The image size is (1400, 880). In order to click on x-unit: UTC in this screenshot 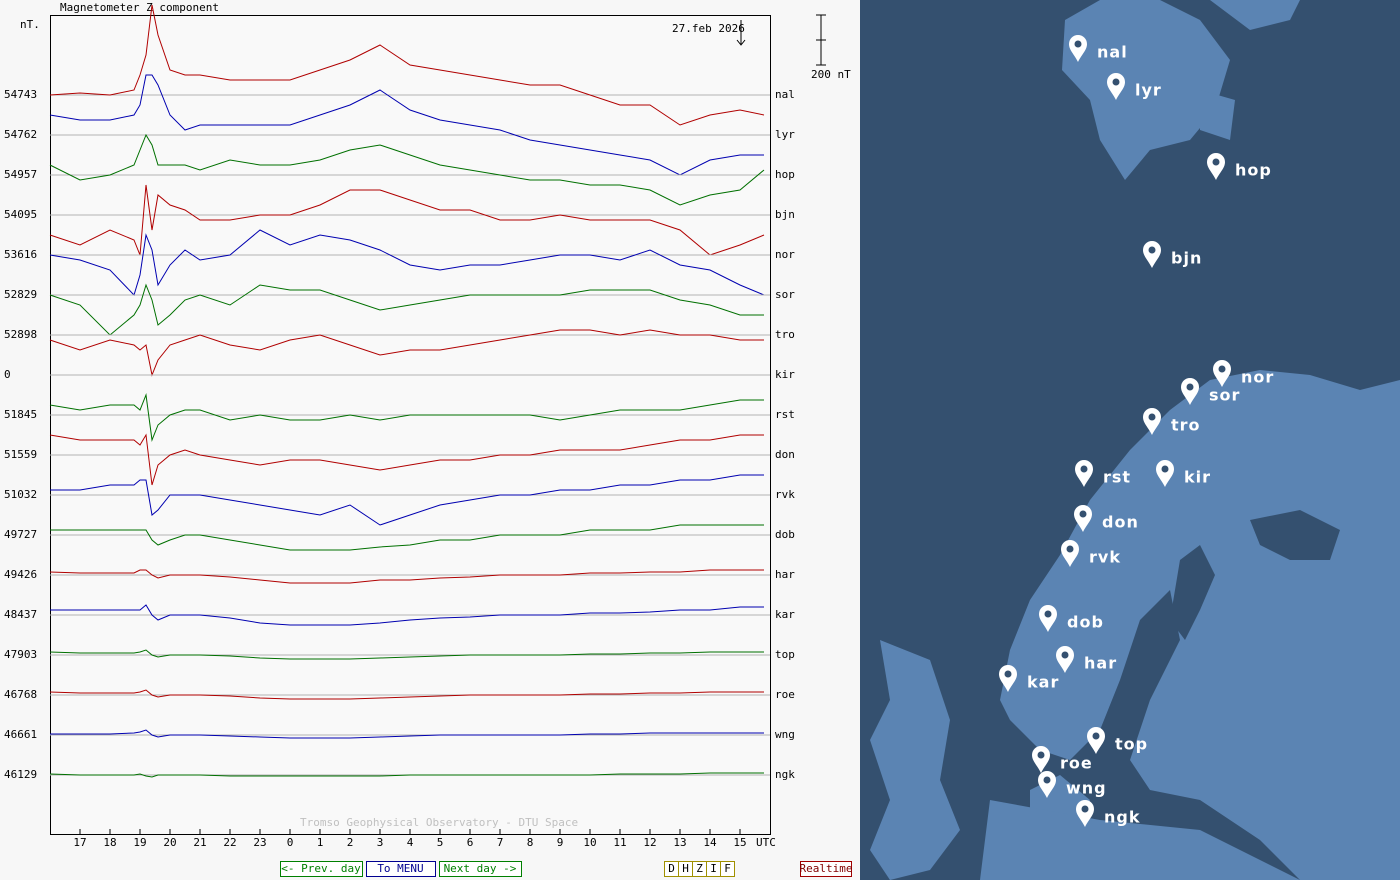, I will do `click(766, 842)`.